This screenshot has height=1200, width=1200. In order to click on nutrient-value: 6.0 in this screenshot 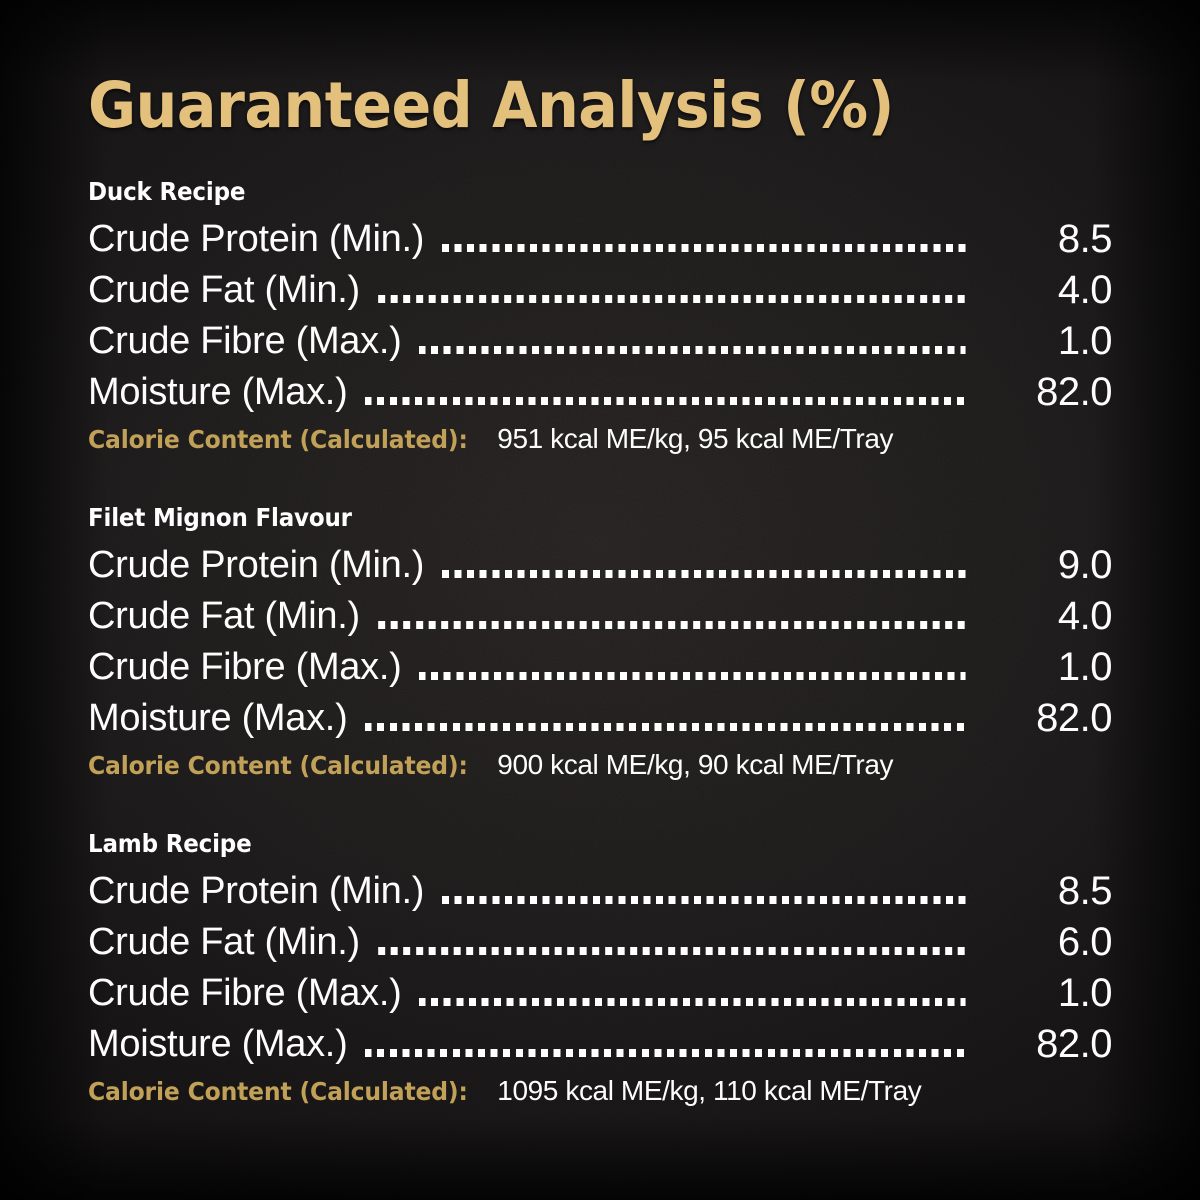, I will do `click(1085, 942)`.